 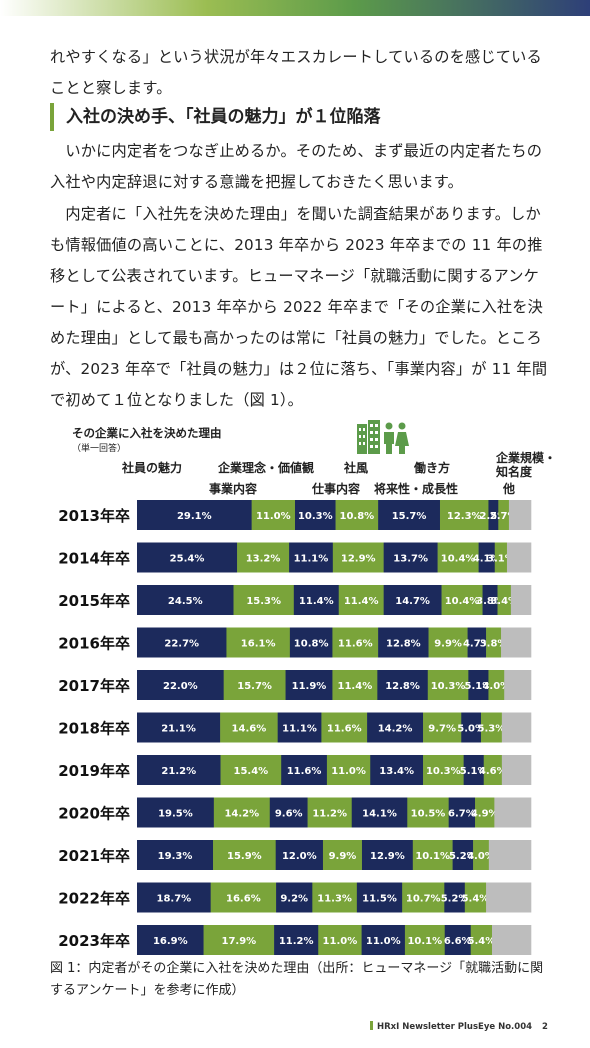 I want to click on year-label: 2018年卒, so click(x=94, y=729).